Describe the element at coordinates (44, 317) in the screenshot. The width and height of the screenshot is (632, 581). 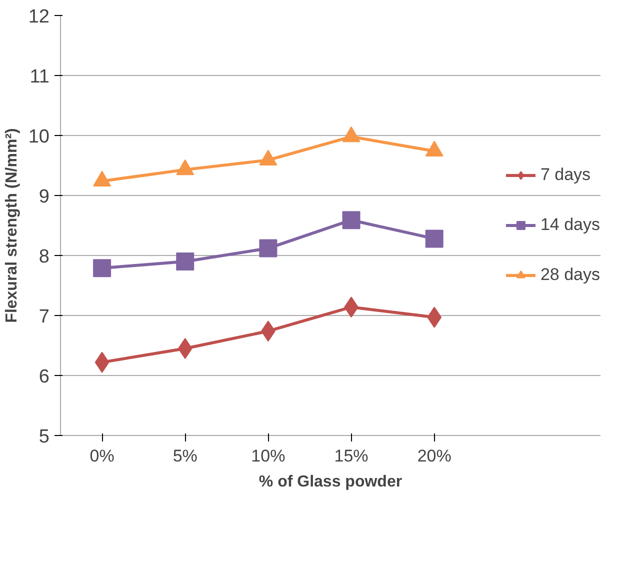
I see `y-tick-label: 7` at that location.